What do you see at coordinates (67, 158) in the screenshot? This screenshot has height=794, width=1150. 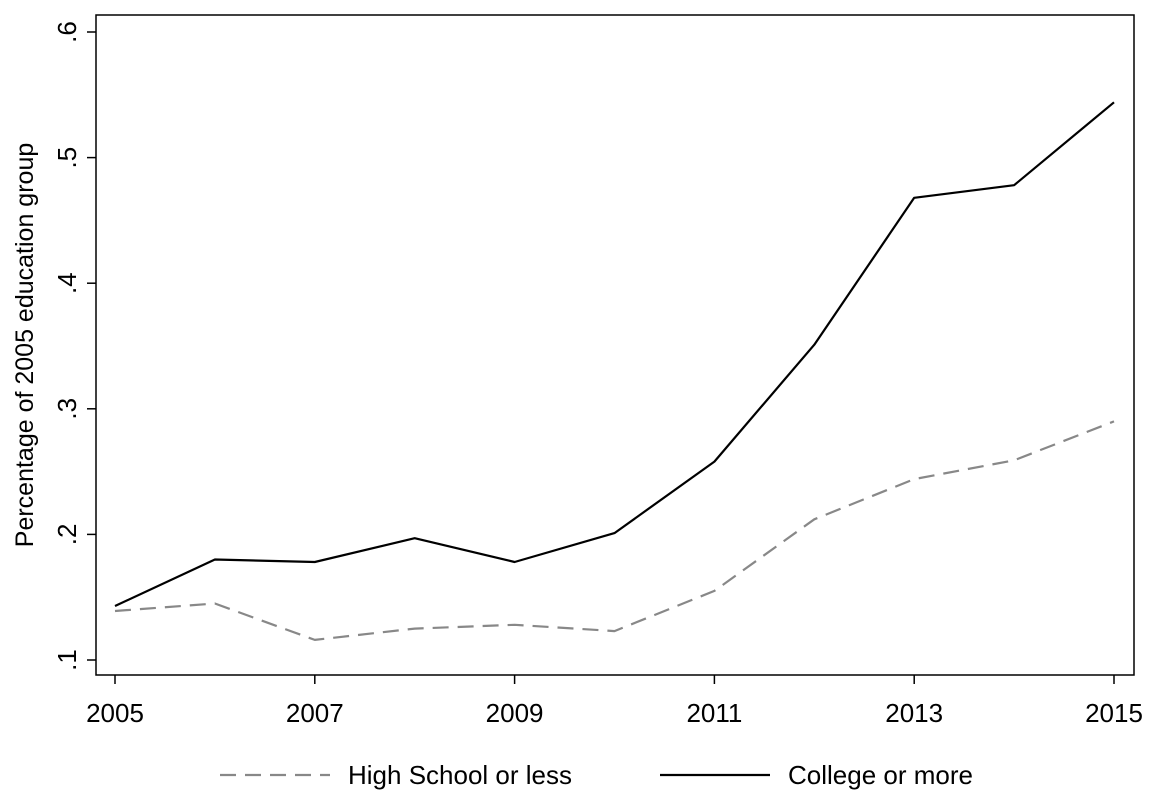 I see `y-tick-label: .5` at bounding box center [67, 158].